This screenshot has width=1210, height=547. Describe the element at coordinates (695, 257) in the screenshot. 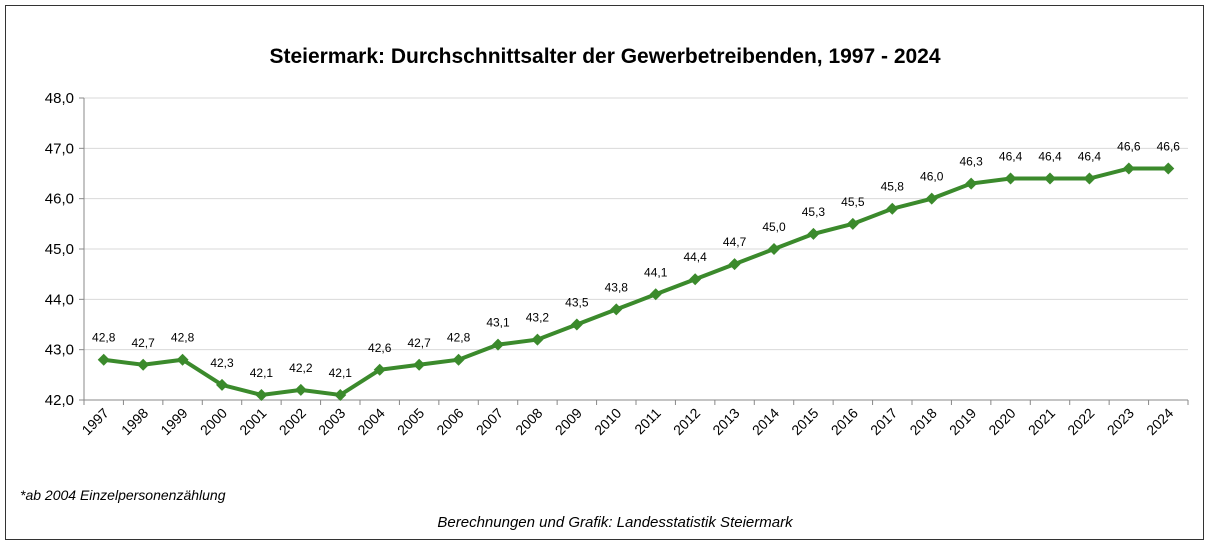

I see `data-label: 44,4` at that location.